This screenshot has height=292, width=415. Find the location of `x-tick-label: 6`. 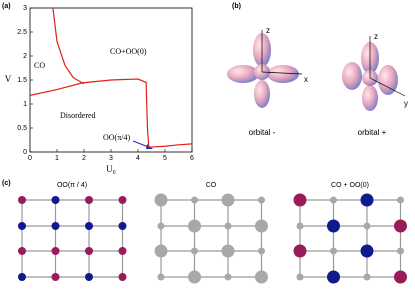

x-tick-label: 6 is located at coordinates (192, 158).